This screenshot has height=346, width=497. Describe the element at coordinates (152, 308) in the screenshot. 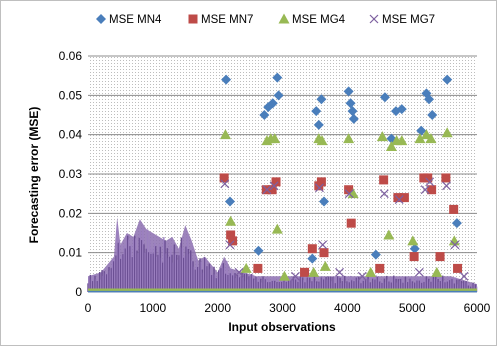

I see `x-tick-label: 1000` at that location.